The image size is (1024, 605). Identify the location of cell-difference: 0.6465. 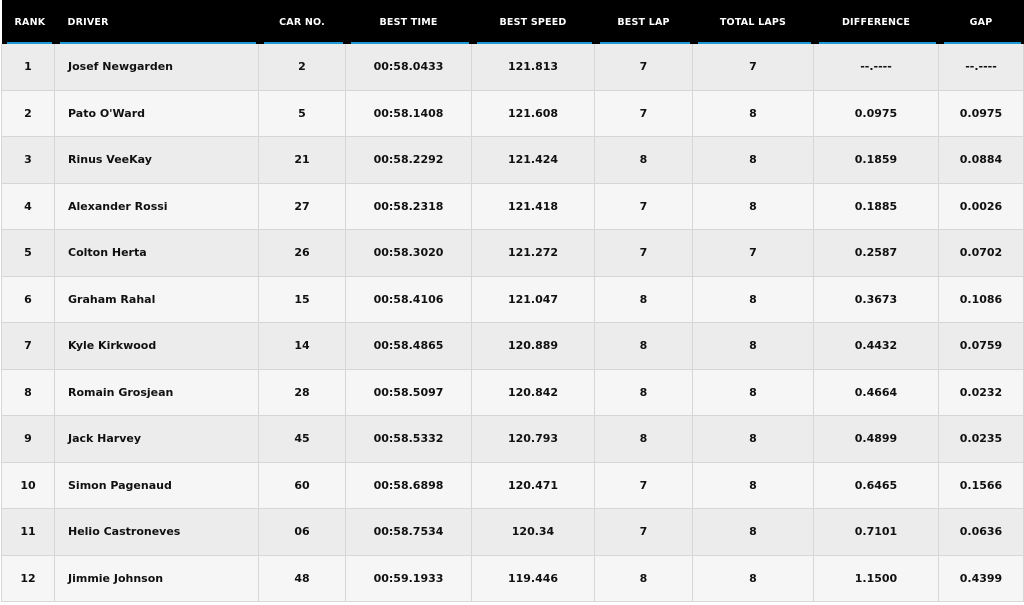
(876, 485).